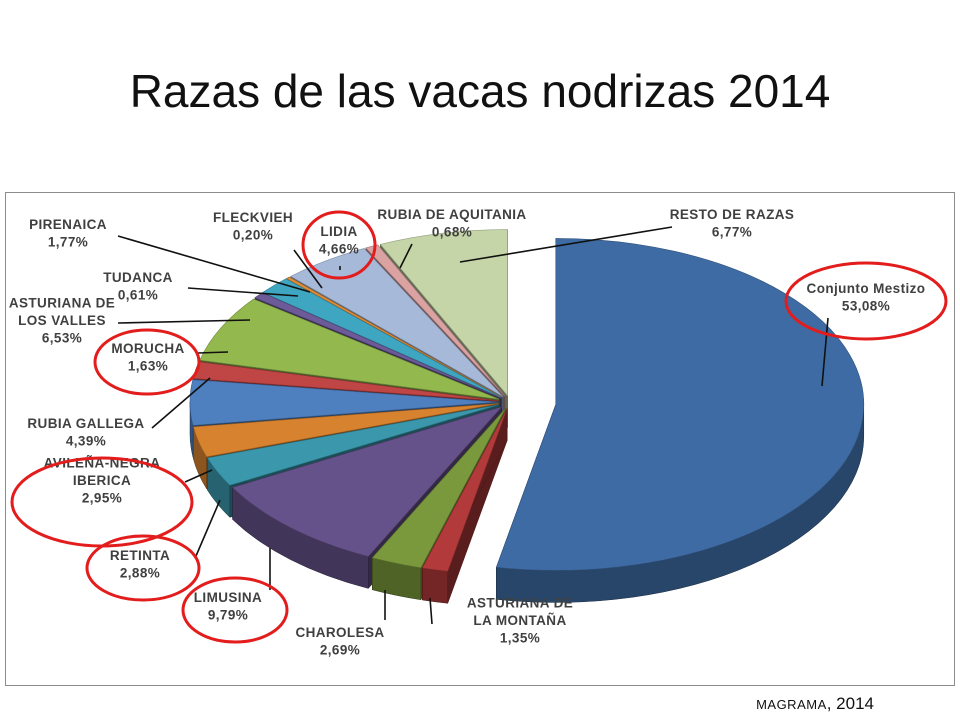  Describe the element at coordinates (566, 244) in the screenshot. I see `leader-line-resto-de-razas` at that location.